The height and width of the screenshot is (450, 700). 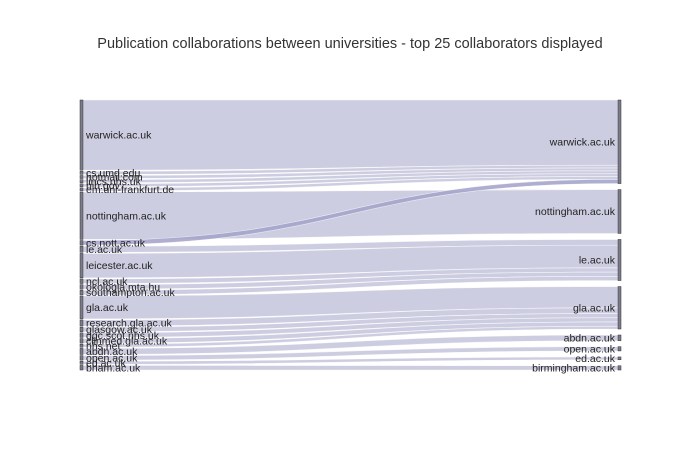 I want to click on target-node-warwick-ac-uk, so click(x=619, y=141).